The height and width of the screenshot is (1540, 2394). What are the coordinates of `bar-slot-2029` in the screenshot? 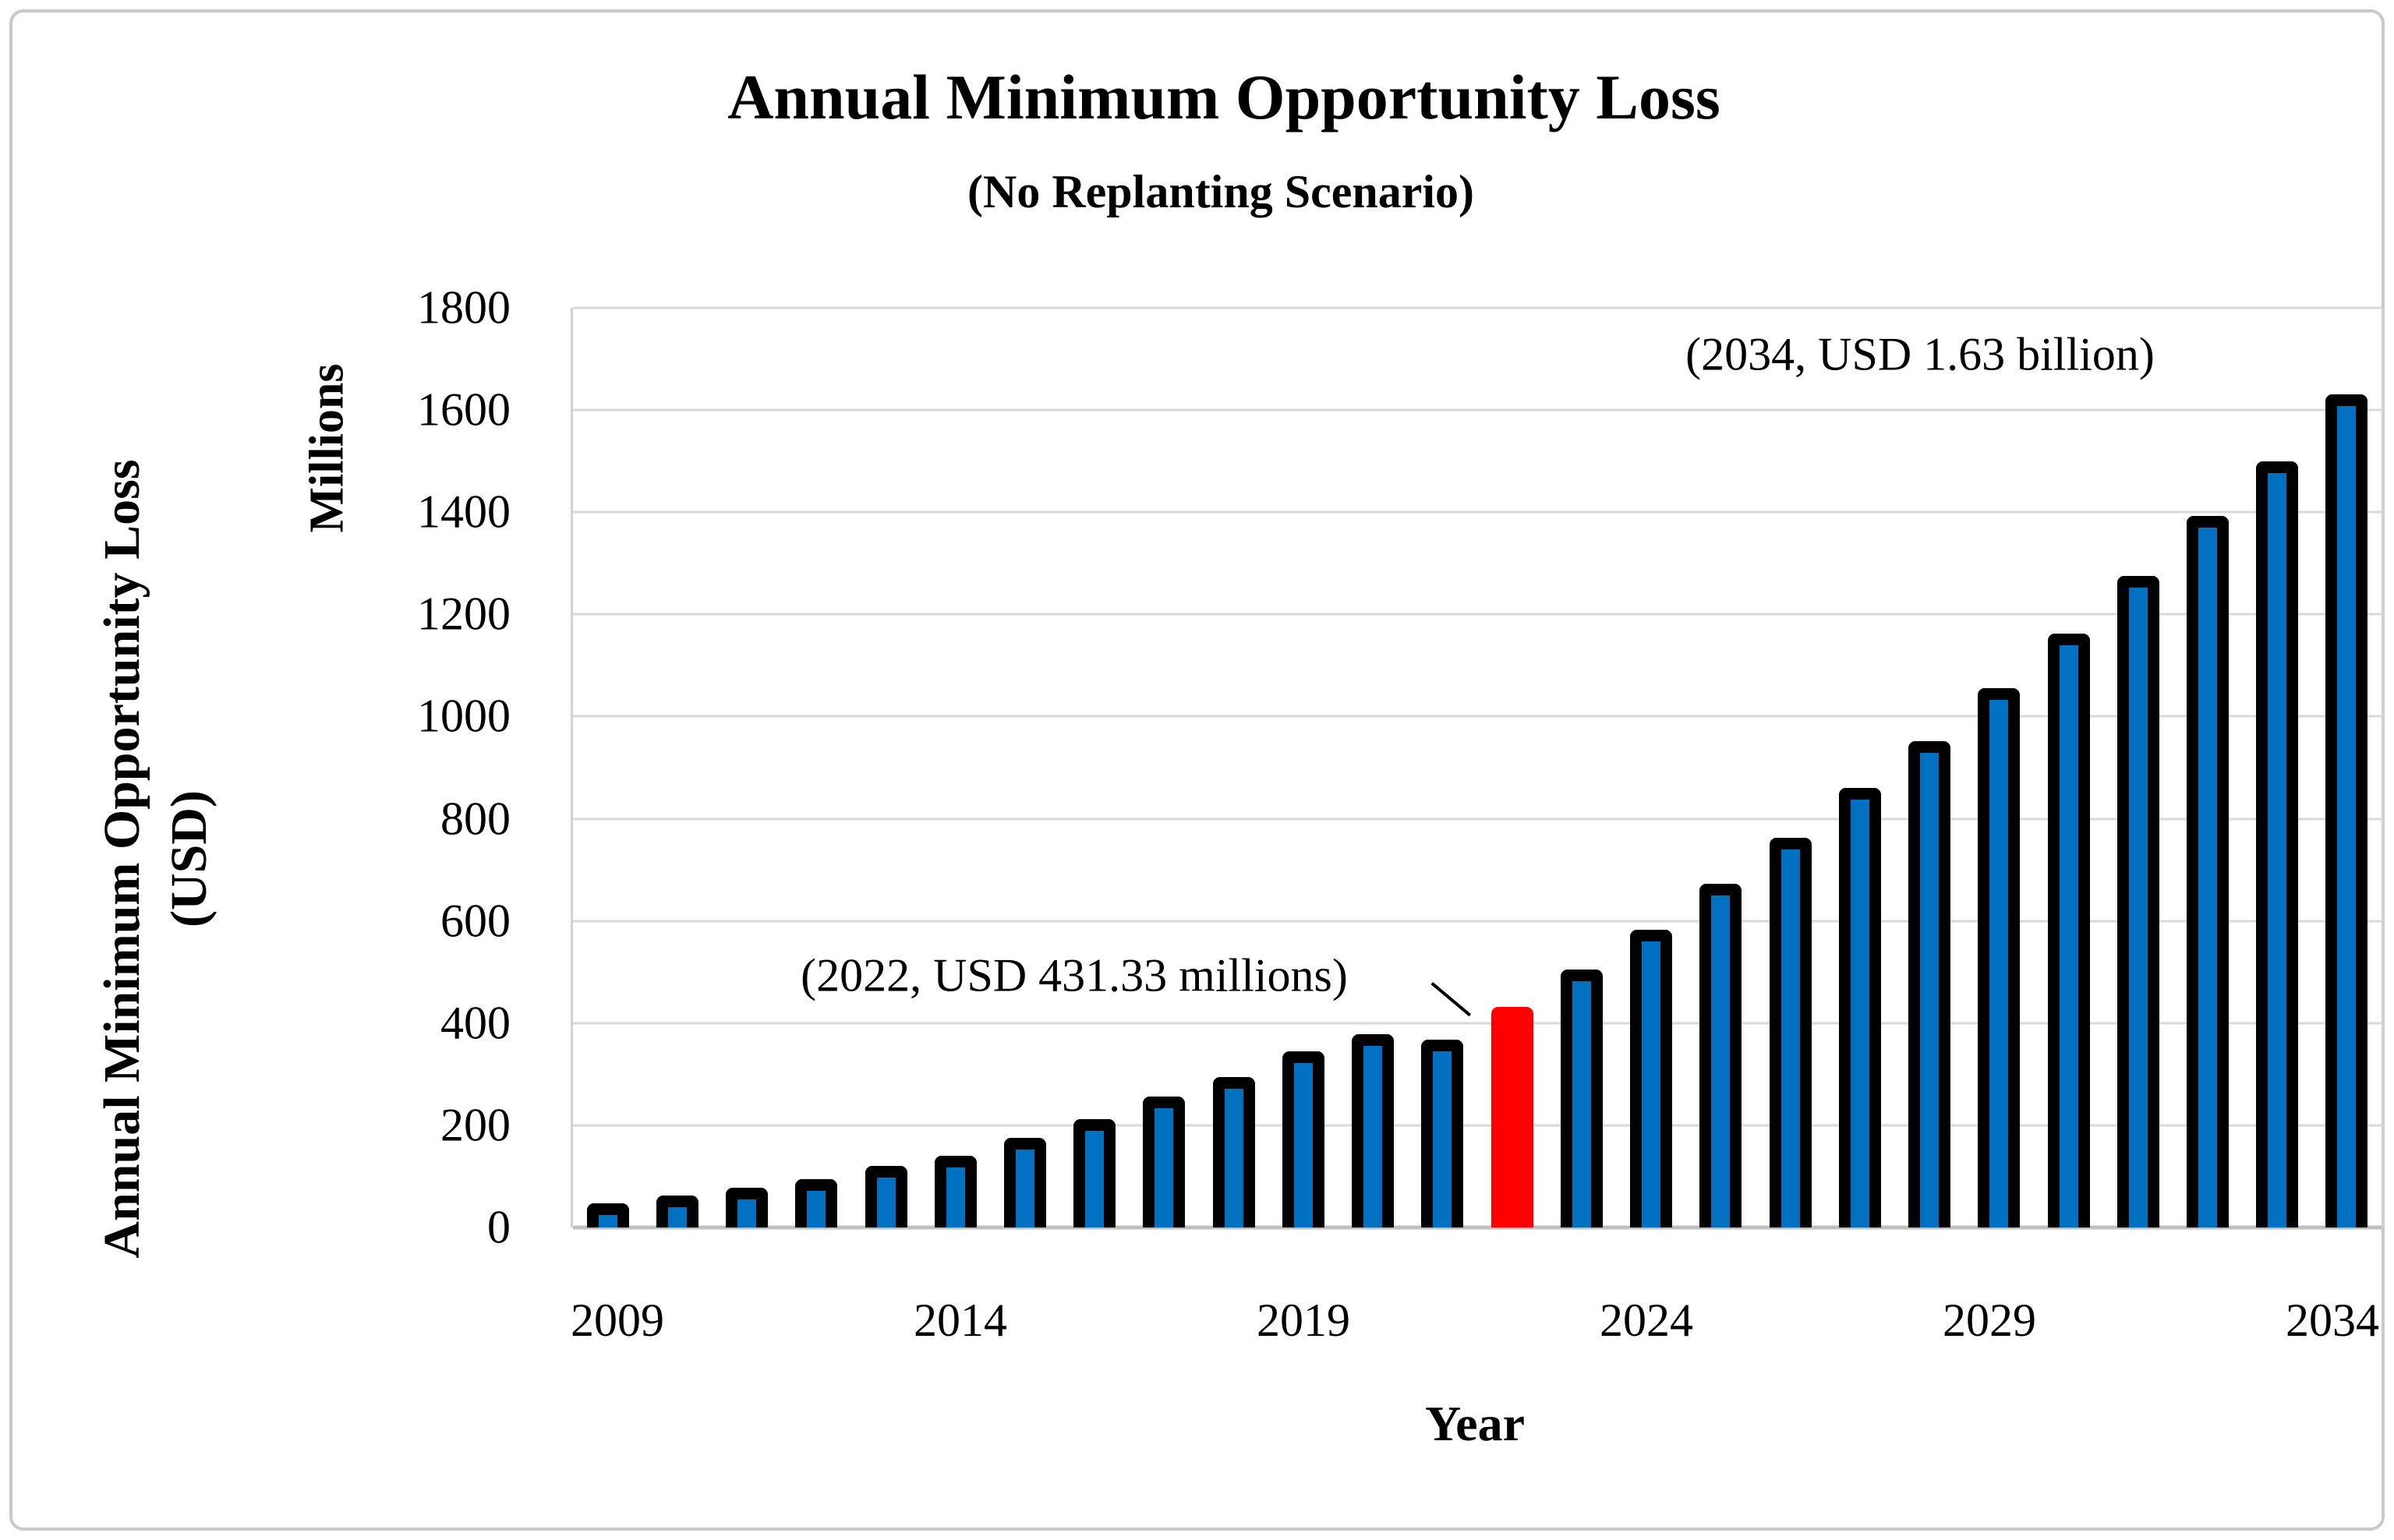 It's located at (1999, 767).